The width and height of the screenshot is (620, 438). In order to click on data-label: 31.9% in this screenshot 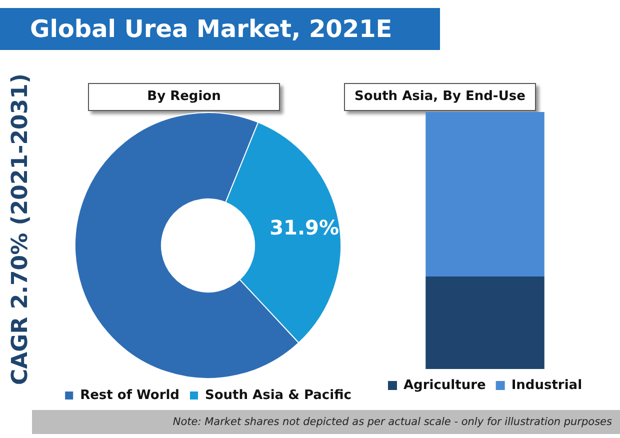, I will do `click(304, 227)`.